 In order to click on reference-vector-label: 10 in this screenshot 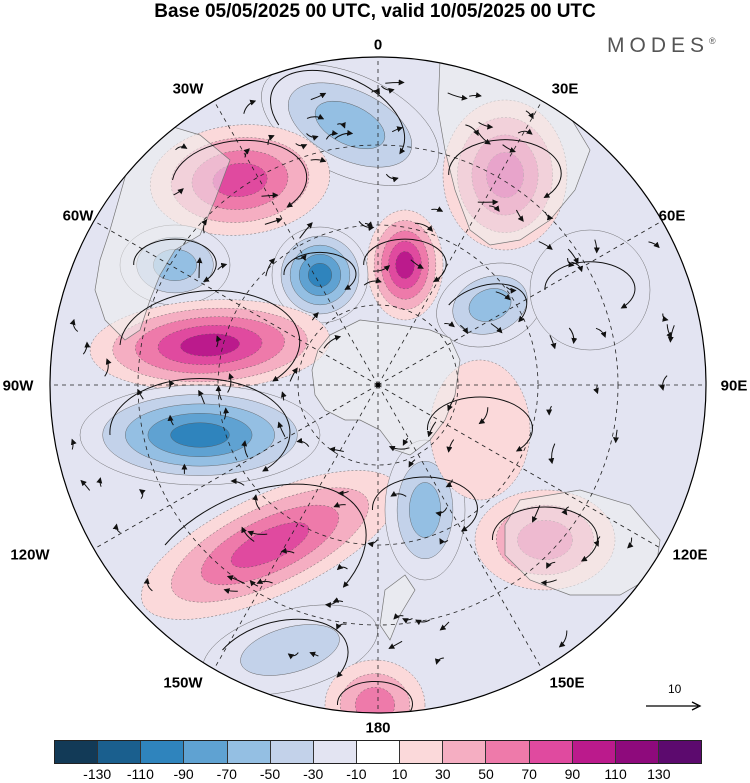, I will do `click(675, 689)`.